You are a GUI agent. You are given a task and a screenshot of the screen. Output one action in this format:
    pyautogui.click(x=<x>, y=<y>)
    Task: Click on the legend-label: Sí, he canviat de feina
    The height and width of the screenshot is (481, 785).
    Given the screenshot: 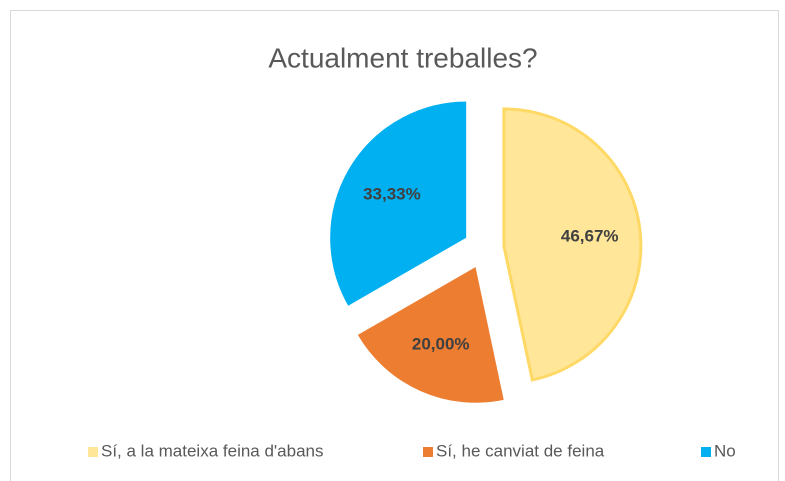 What is the action you would take?
    pyautogui.click(x=520, y=450)
    